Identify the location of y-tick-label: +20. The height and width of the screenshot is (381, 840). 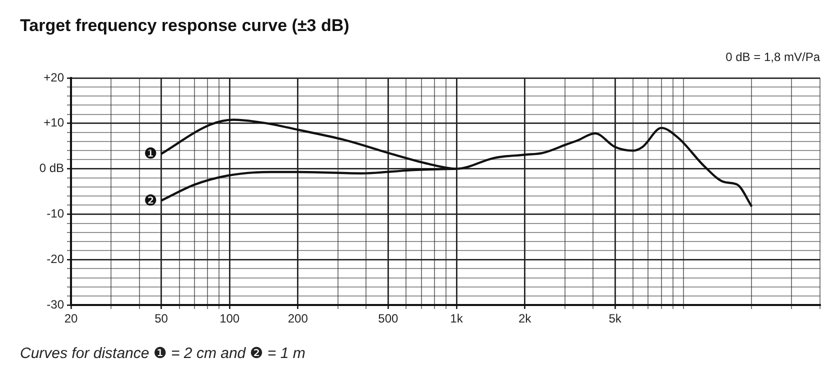
(54, 77).